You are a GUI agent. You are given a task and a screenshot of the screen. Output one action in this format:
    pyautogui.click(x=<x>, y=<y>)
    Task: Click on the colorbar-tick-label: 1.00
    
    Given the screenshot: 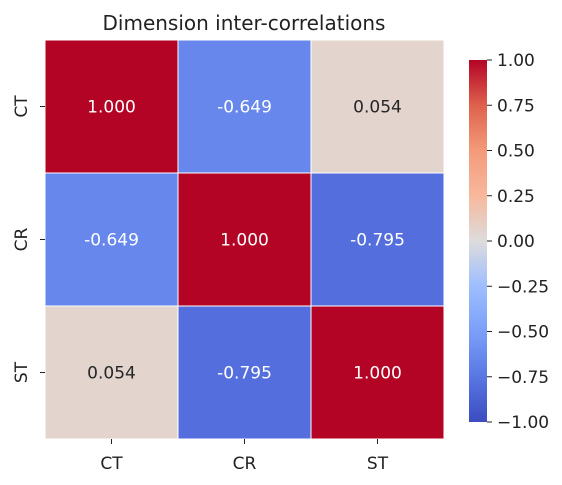 What is the action you would take?
    pyautogui.click(x=516, y=61)
    